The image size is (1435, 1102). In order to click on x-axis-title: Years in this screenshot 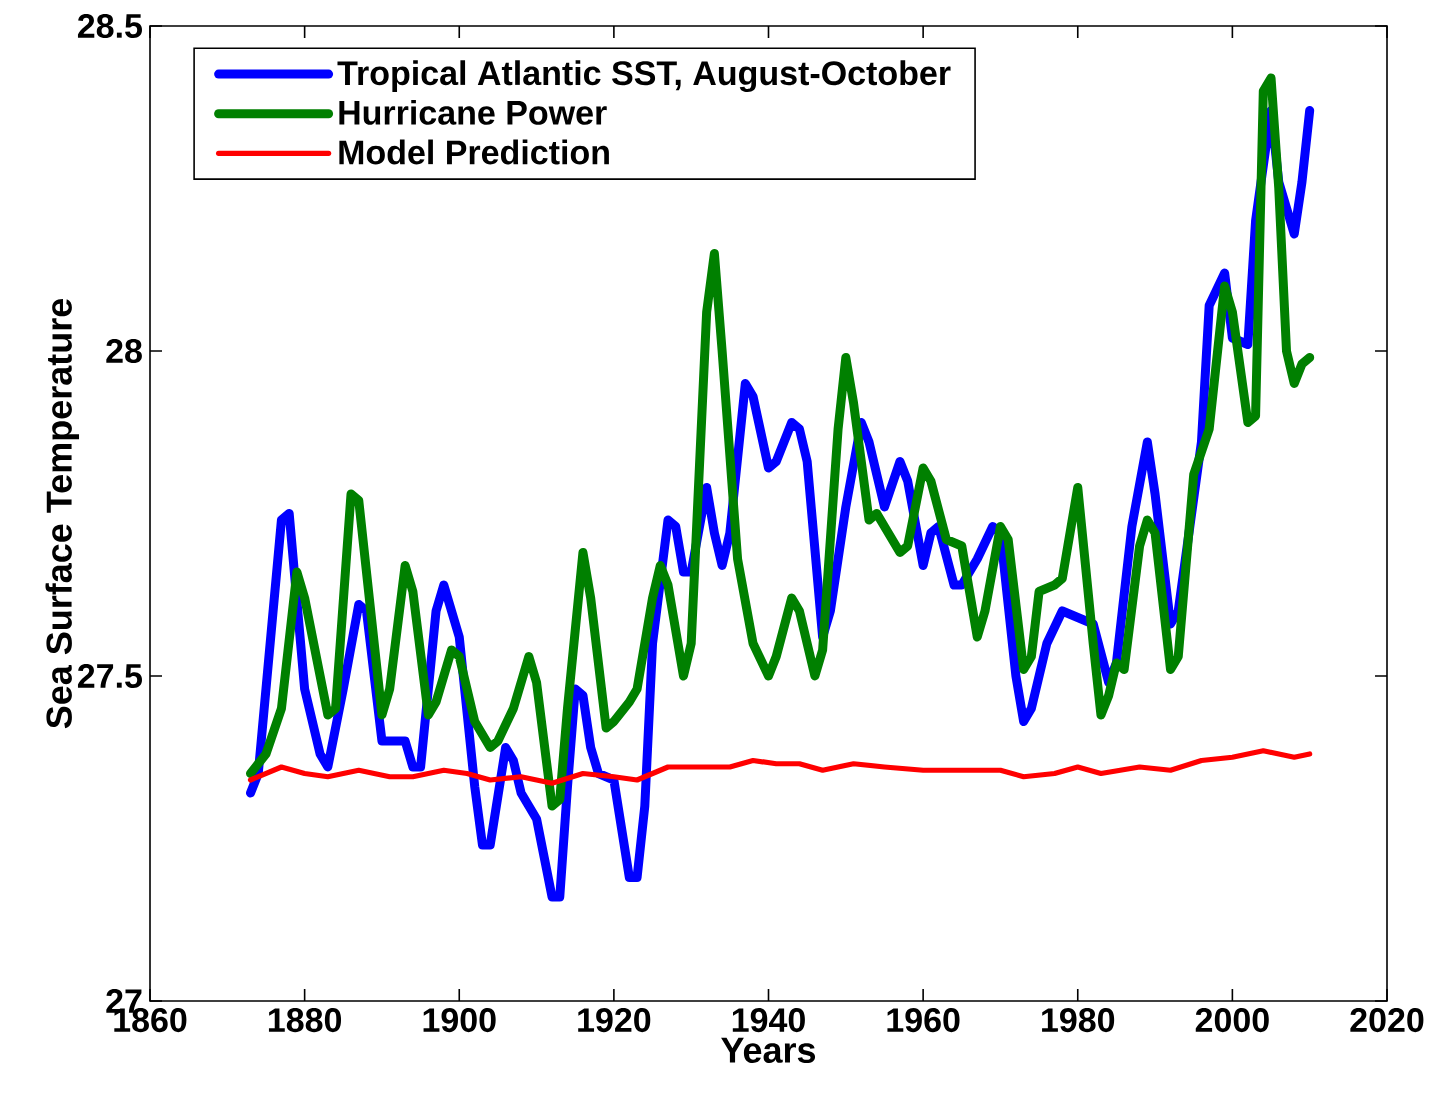, I will do `click(768, 1050)`.